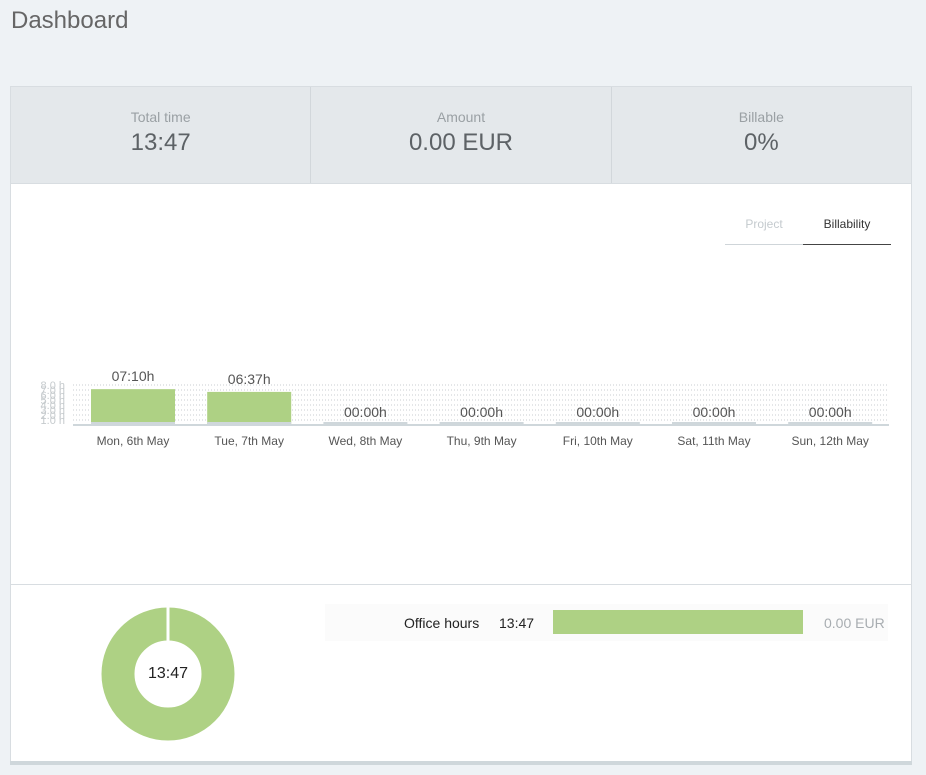 Image resolution: width=926 pixels, height=775 pixels. Describe the element at coordinates (53, 411) in the screenshot. I see `y-tick-label: 3.0 h` at that location.